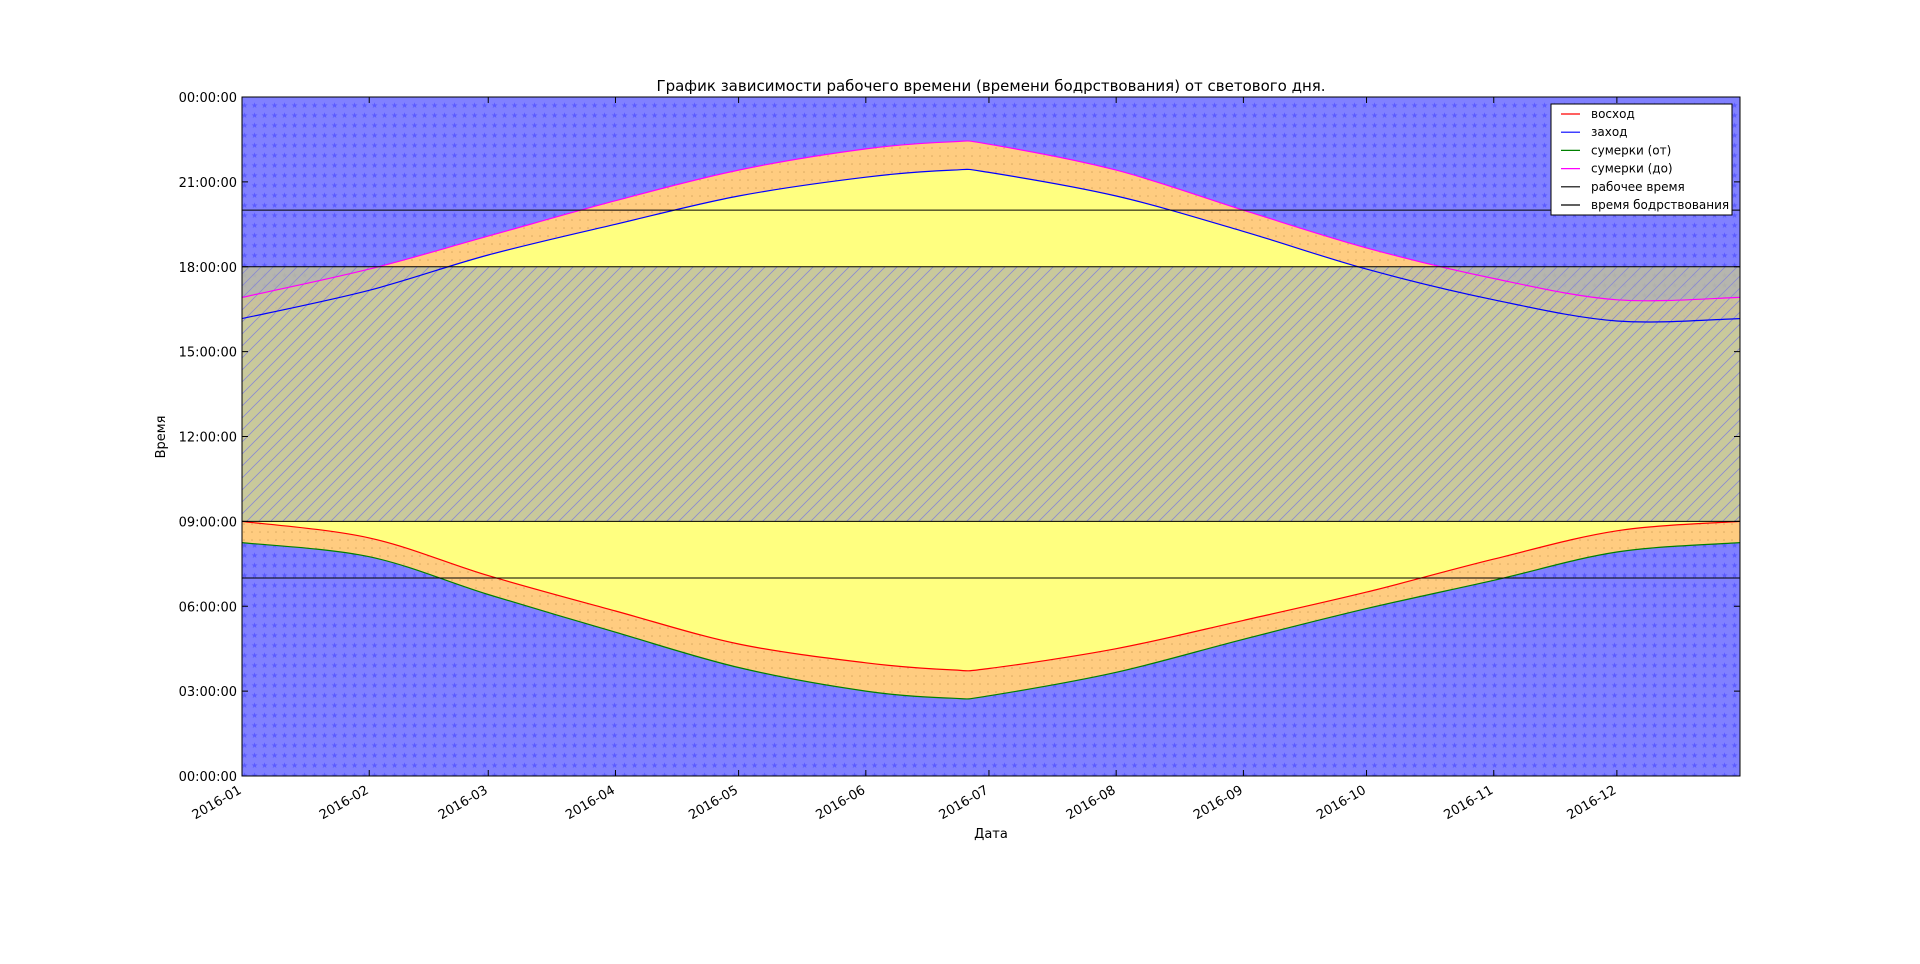  What do you see at coordinates (217, 803) in the screenshot?
I see `x-tick-label: 2016-01` at bounding box center [217, 803].